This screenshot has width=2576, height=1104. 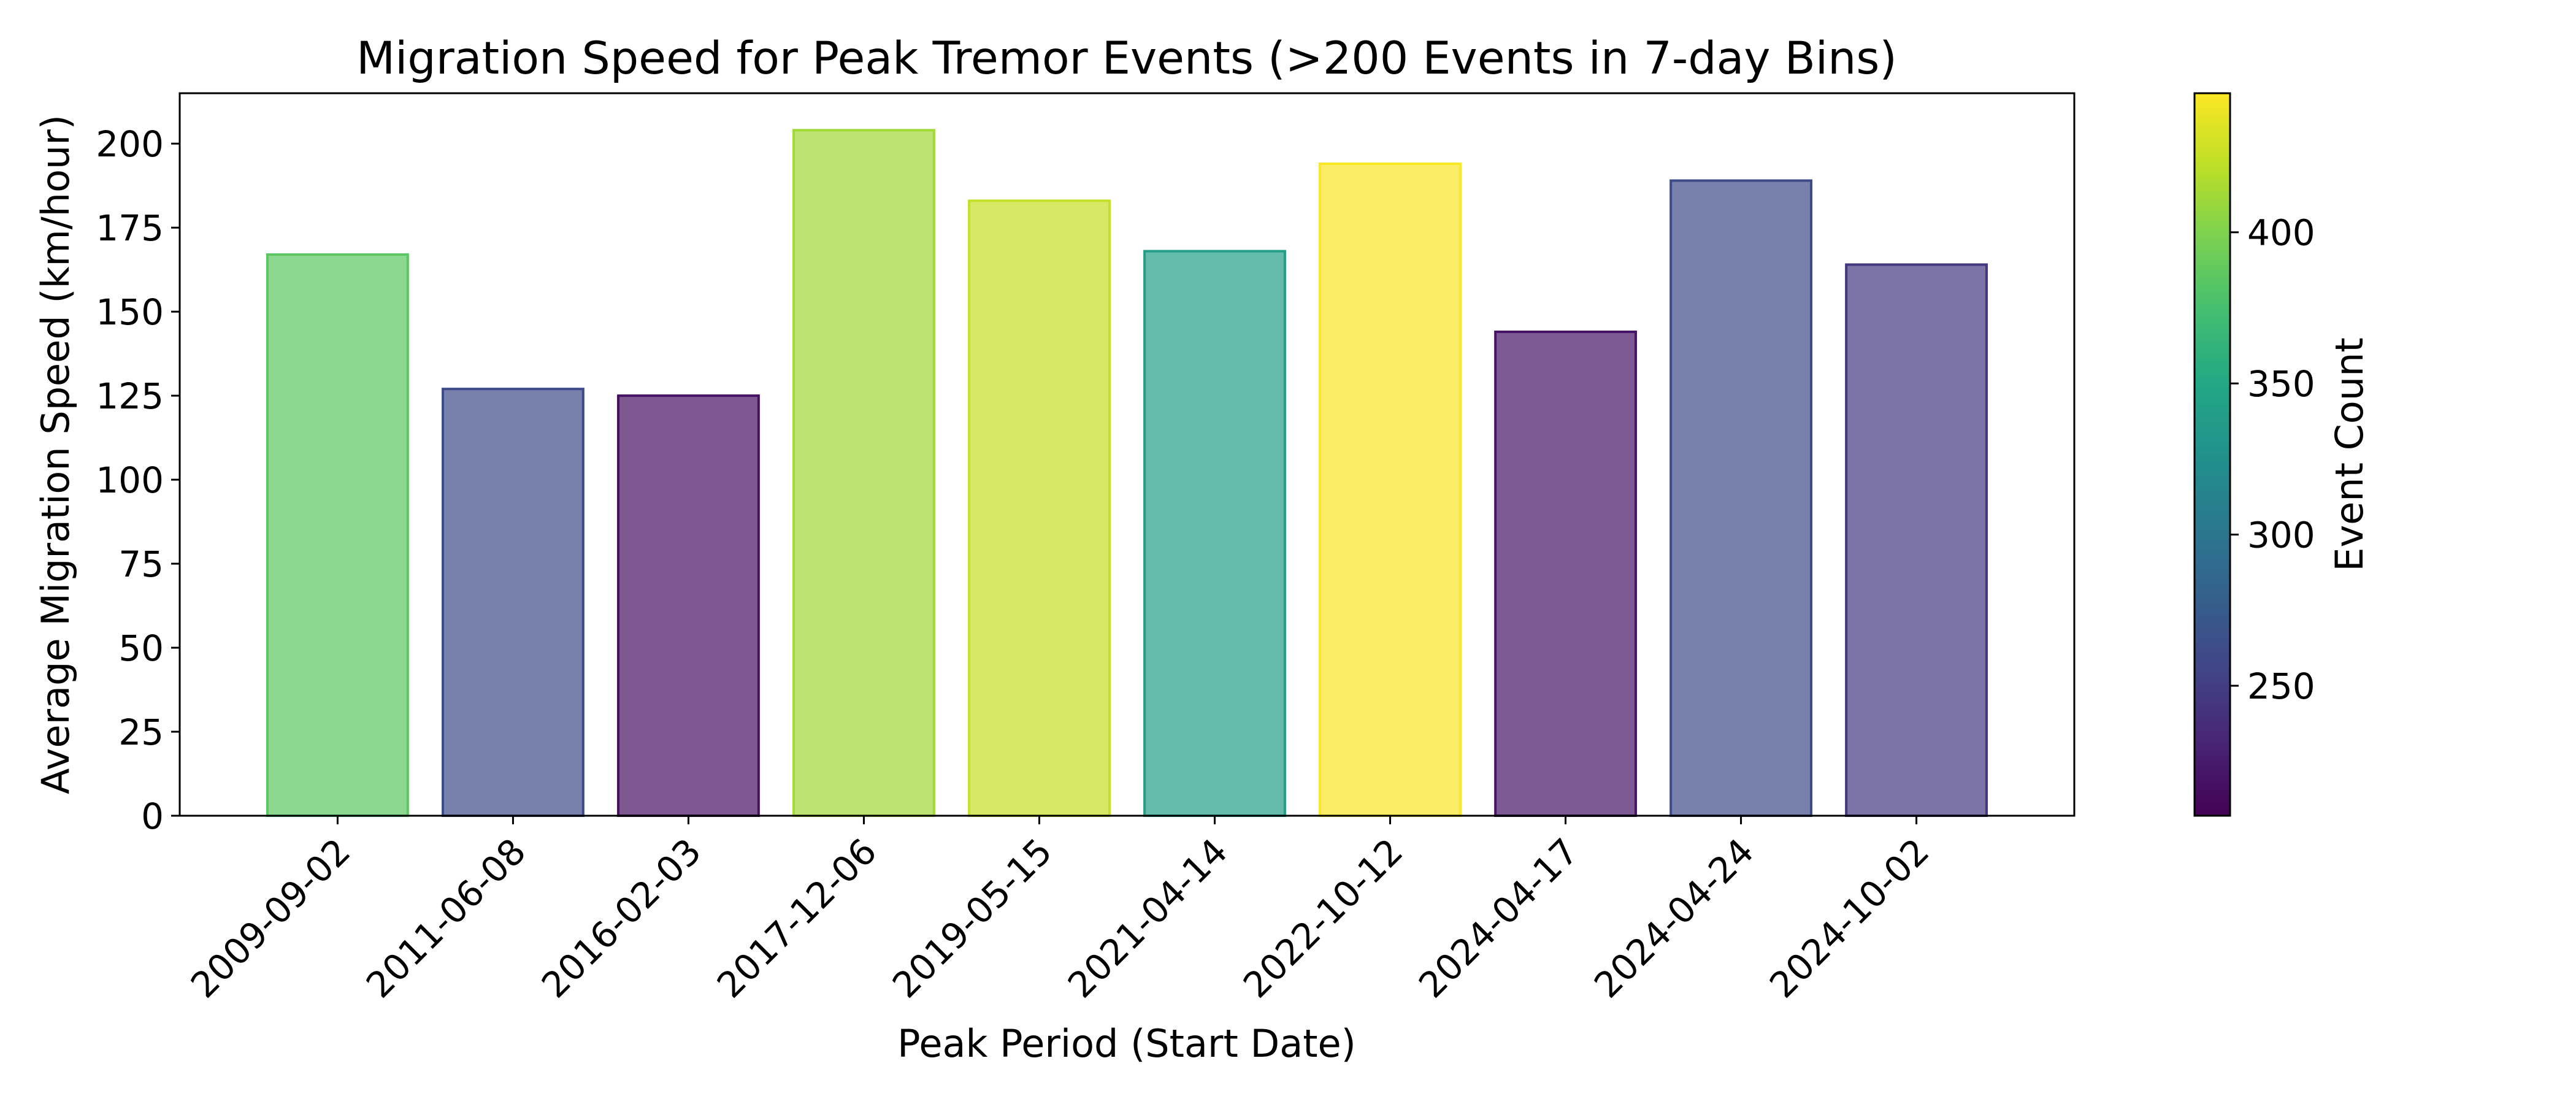 I want to click on colorbar: 250 300 350 400 Event Count, so click(x=2282, y=454).